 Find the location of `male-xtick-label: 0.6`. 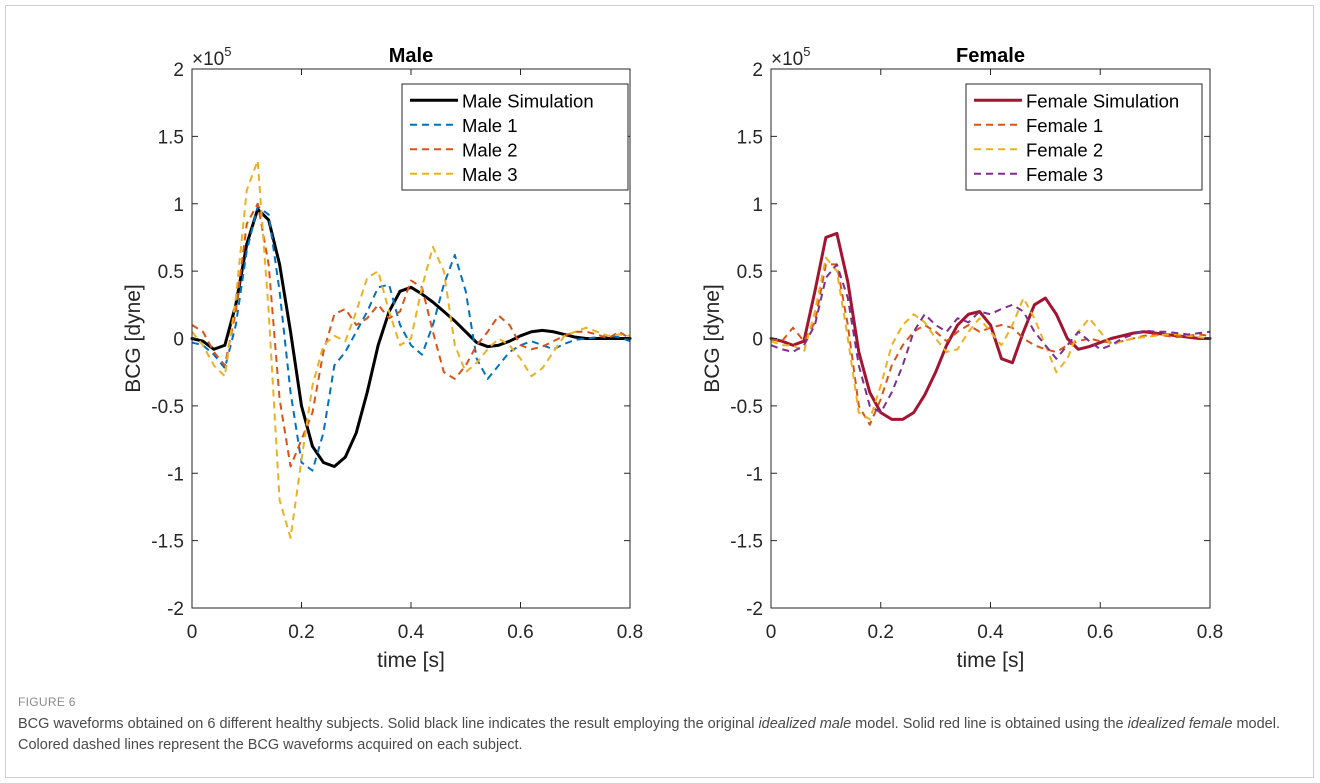

male-xtick-label: 0.6 is located at coordinates (520, 632).